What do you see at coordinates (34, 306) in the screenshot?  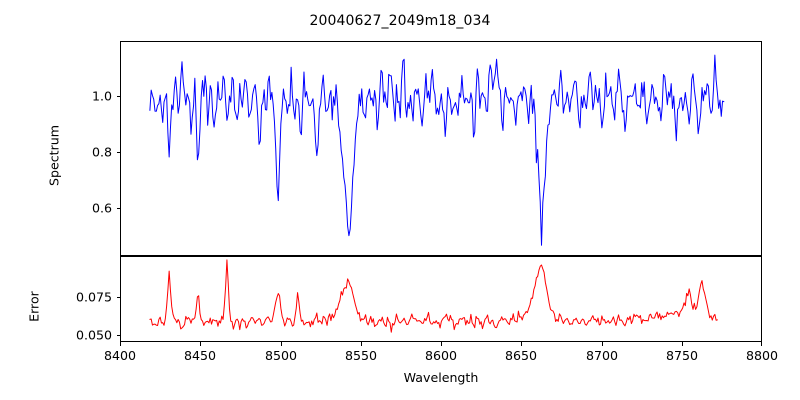 I see `error-axis-label: Error` at bounding box center [34, 306].